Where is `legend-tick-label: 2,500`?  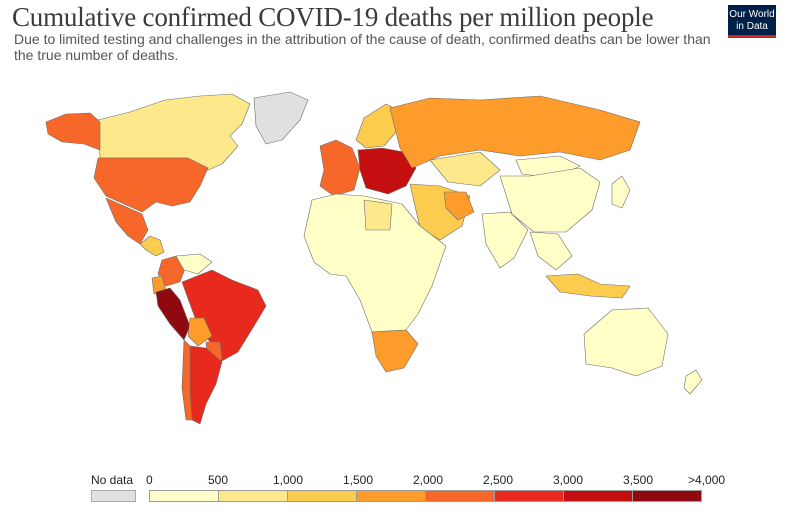 legend-tick-label: 2,500 is located at coordinates (498, 480).